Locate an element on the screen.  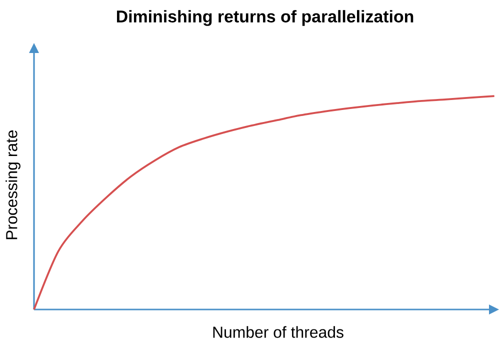
y-axis-title: Processing rate is located at coordinates (13, 185).